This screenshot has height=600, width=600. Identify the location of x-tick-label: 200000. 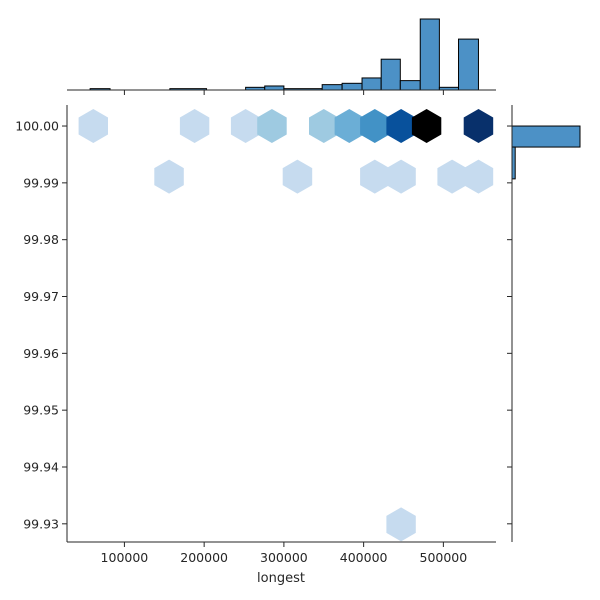
(204, 557).